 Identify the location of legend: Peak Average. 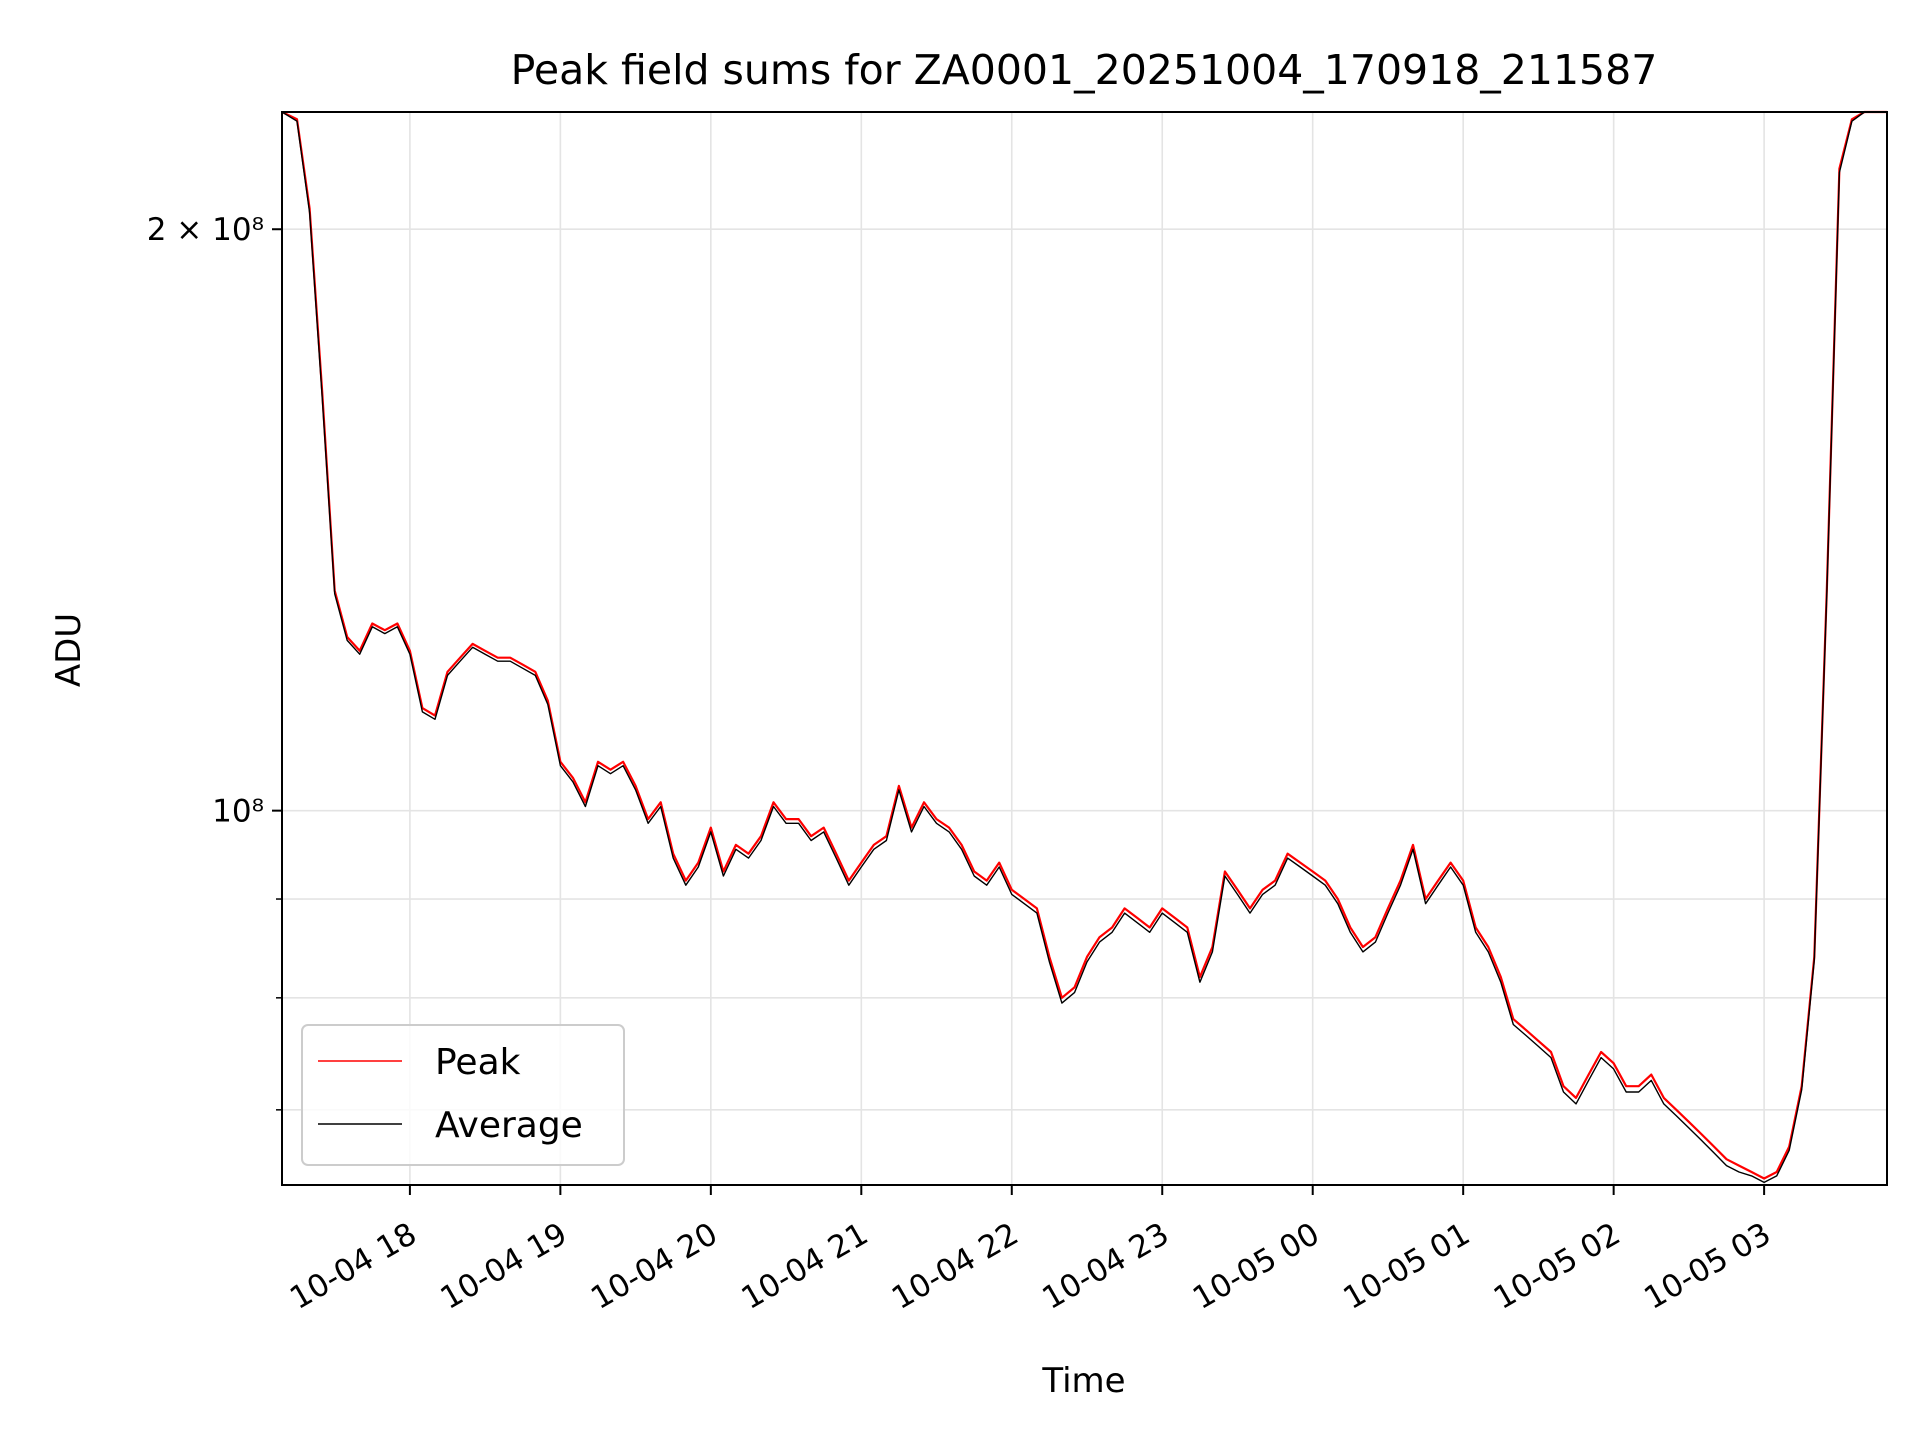
(463, 1095).